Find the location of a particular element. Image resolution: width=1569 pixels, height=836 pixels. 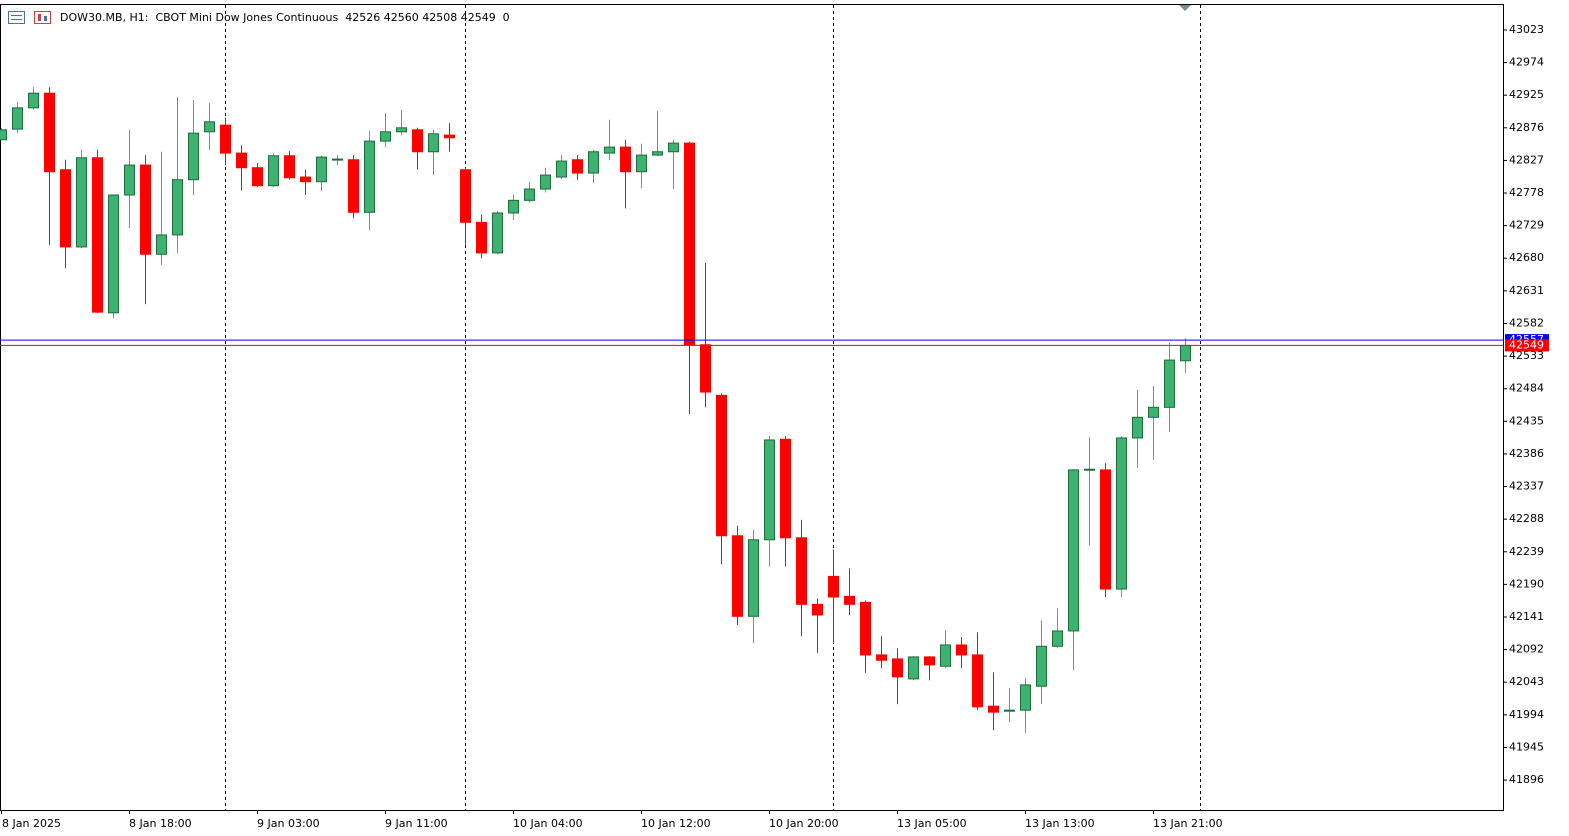

chart-icon is located at coordinates (42, 17).